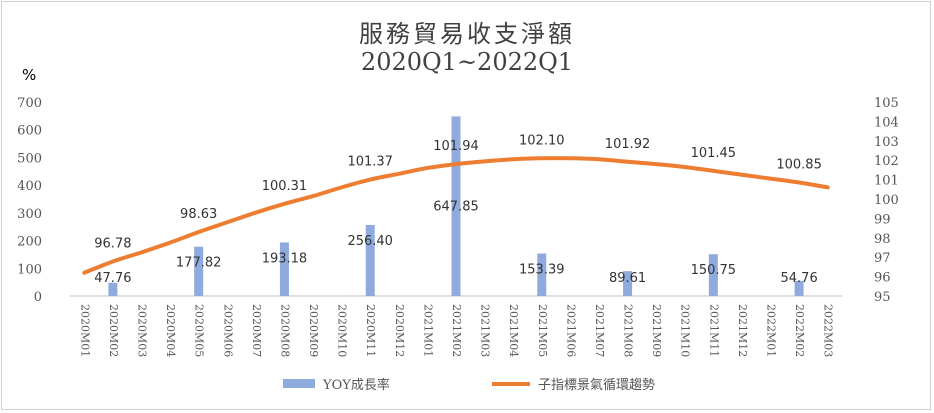  Describe the element at coordinates (456, 146) in the screenshot. I see `line-data-label: 101.94` at that location.